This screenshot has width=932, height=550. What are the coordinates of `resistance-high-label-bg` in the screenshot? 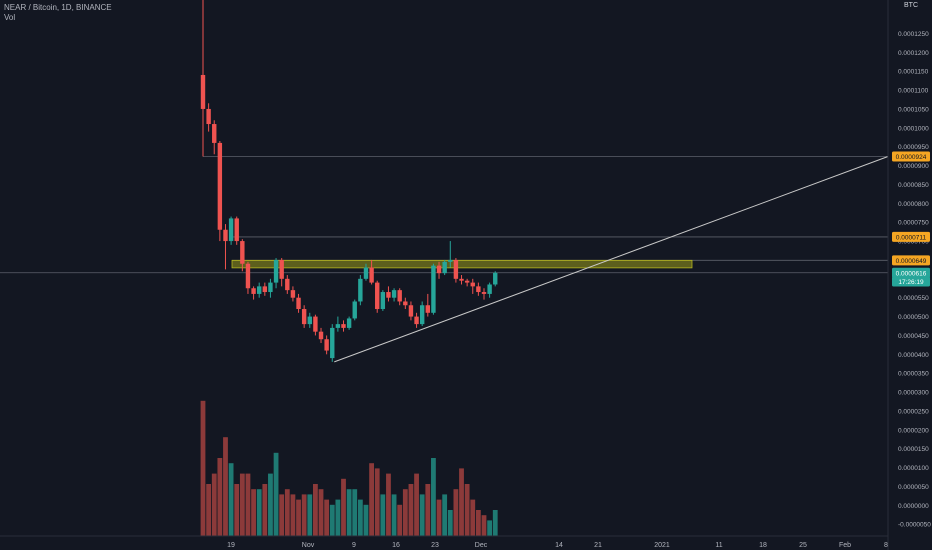 It's located at (911, 156).